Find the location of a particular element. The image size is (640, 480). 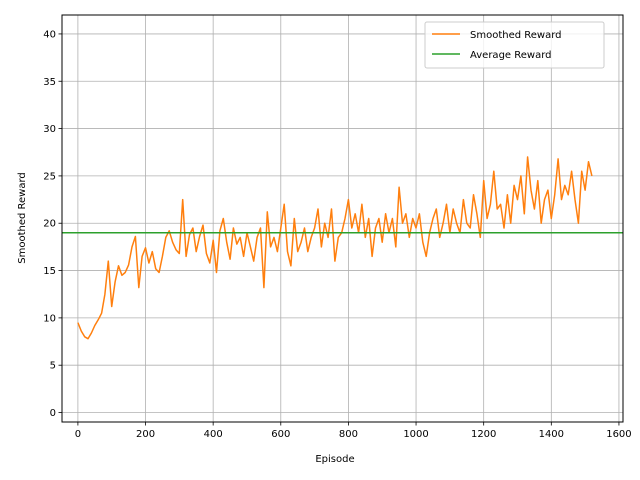

legend-label-smoothed-reward: Smoothed Reward is located at coordinates (516, 35).